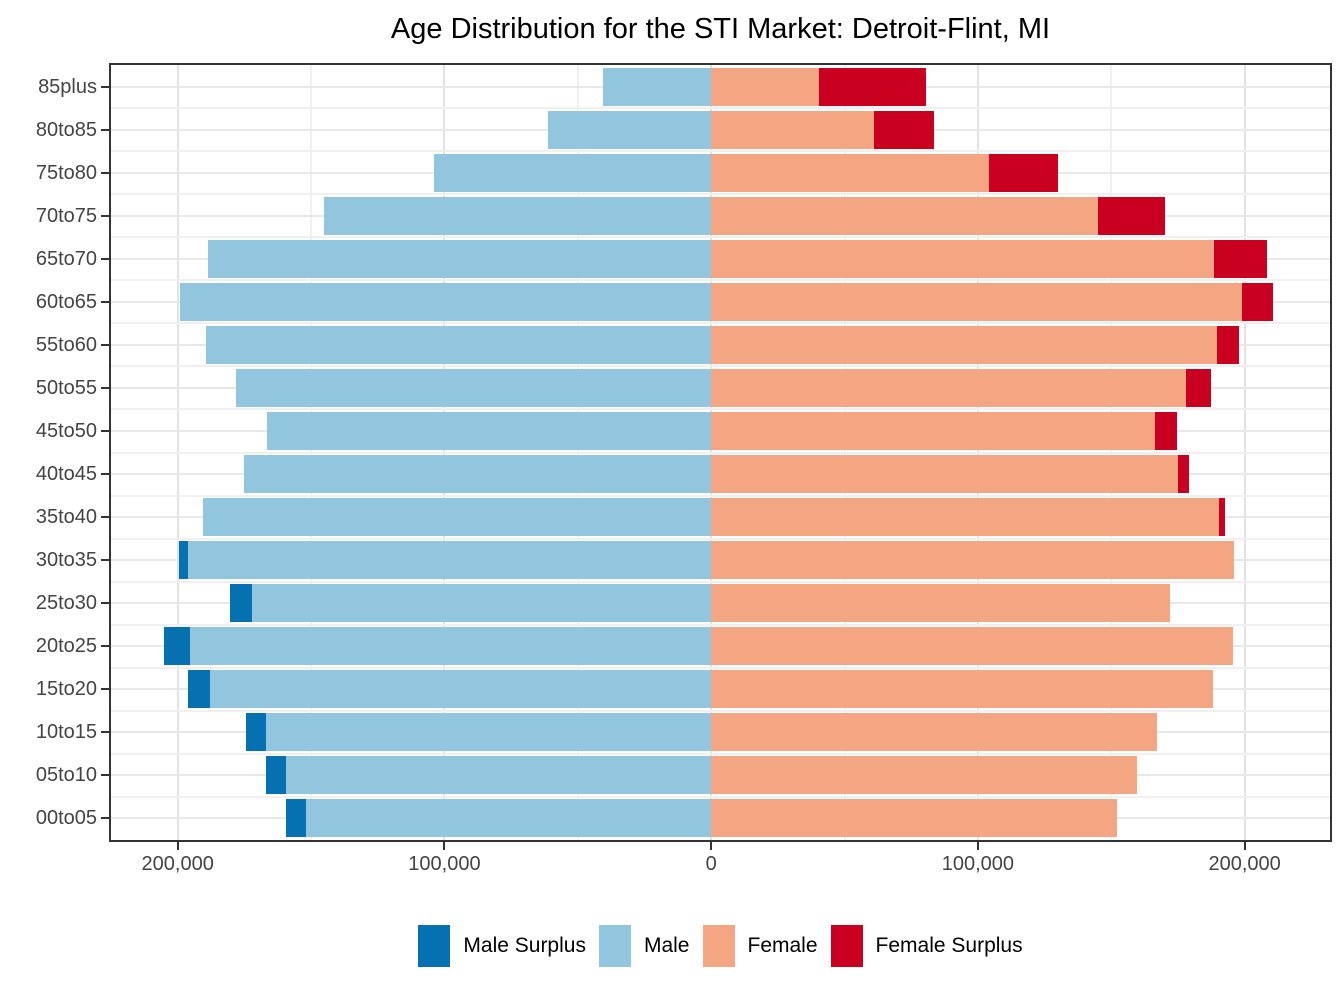 This screenshot has width=1344, height=1008. Describe the element at coordinates (904, 215) in the screenshot. I see `bar-female-70to75` at that location.